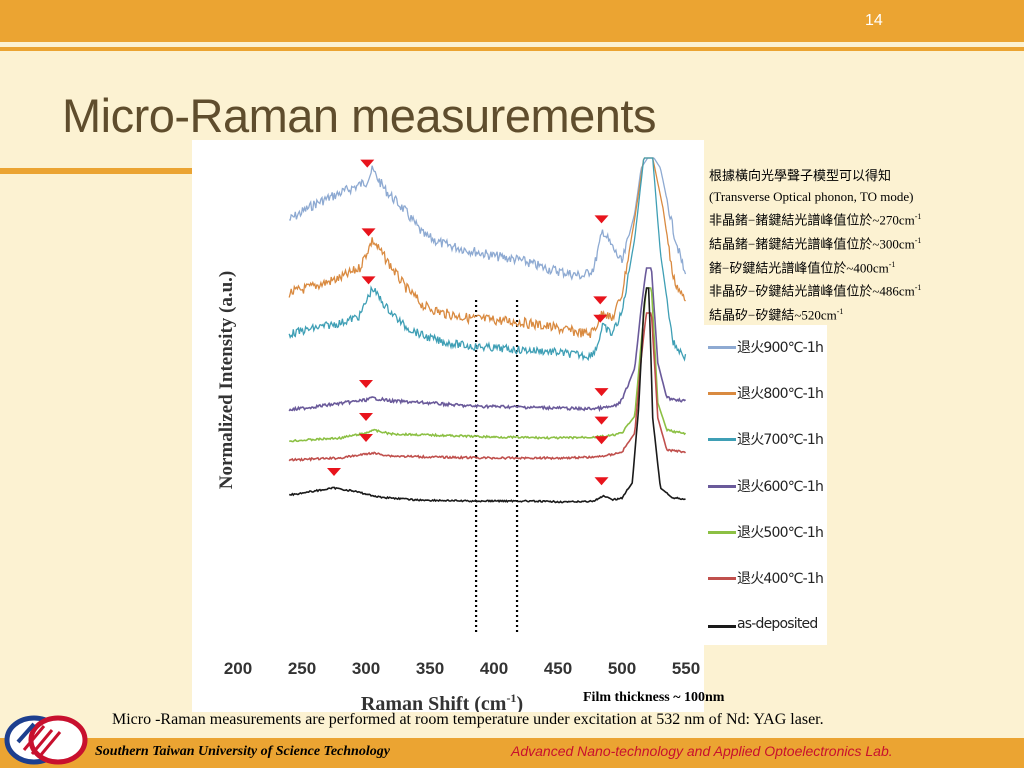 This screenshot has width=1024, height=768. Describe the element at coordinates (686, 668) in the screenshot. I see `x-tick-label: 550` at that location.